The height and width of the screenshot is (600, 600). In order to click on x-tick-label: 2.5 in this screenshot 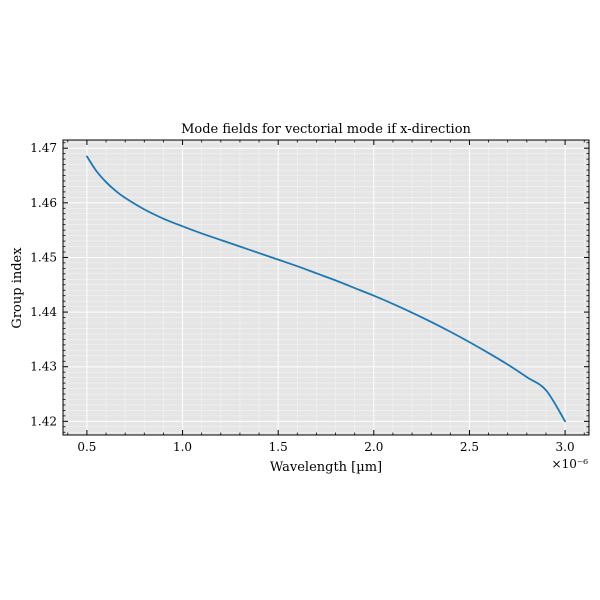, I will do `click(469, 447)`.